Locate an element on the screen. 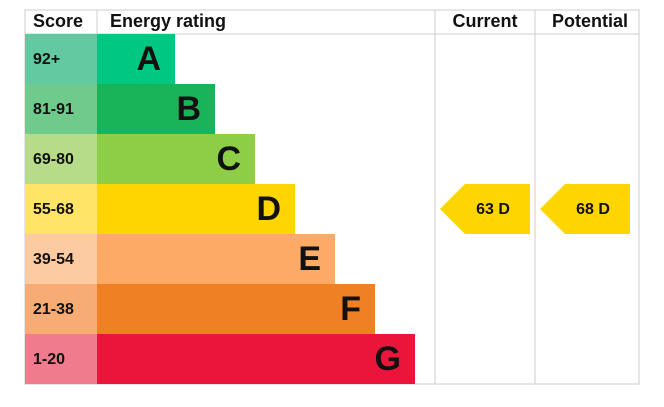 The height and width of the screenshot is (407, 664). rating-letter: G is located at coordinates (388, 359).